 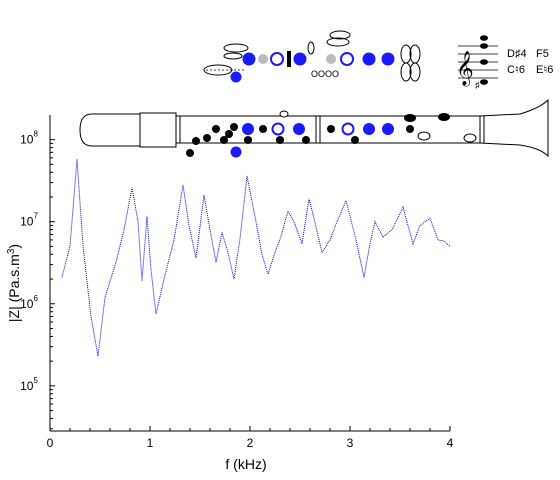 What do you see at coordinates (542, 54) in the screenshot?
I see `note-label-2: F5` at bounding box center [542, 54].